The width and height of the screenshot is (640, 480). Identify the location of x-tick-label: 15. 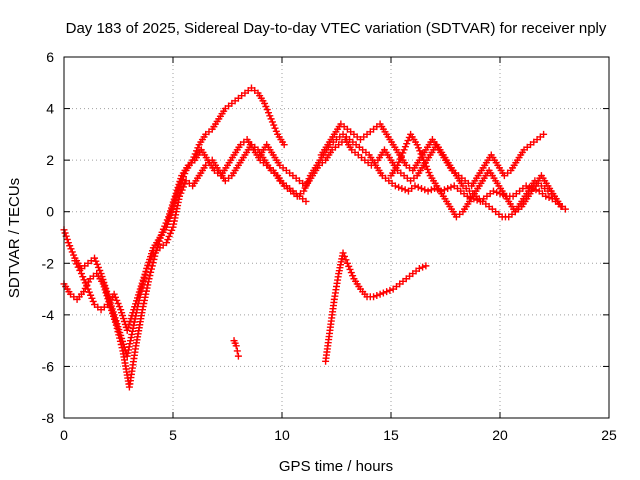
(391, 435).